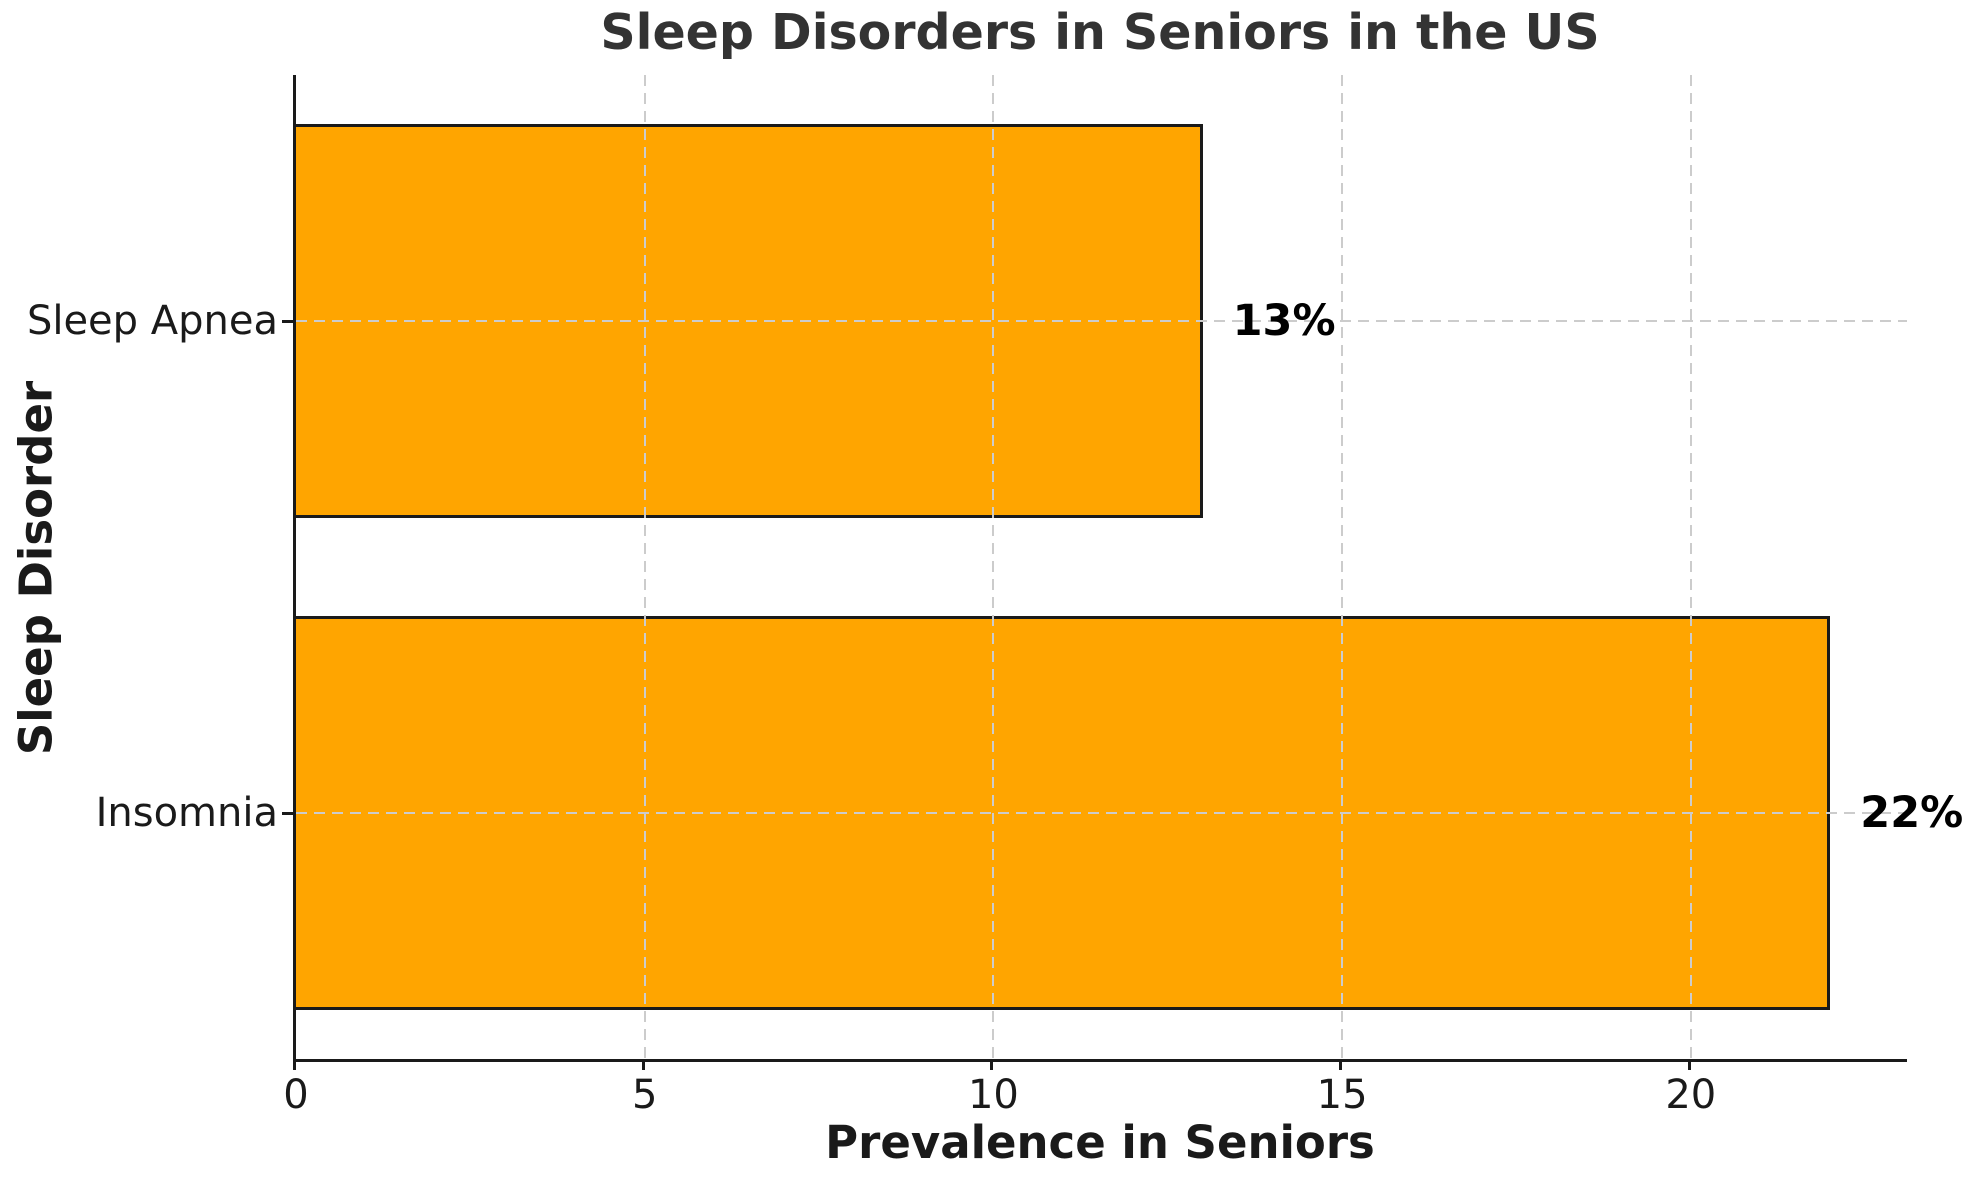  What do you see at coordinates (1691, 1095) in the screenshot?
I see `x-tick-label: 20` at bounding box center [1691, 1095].